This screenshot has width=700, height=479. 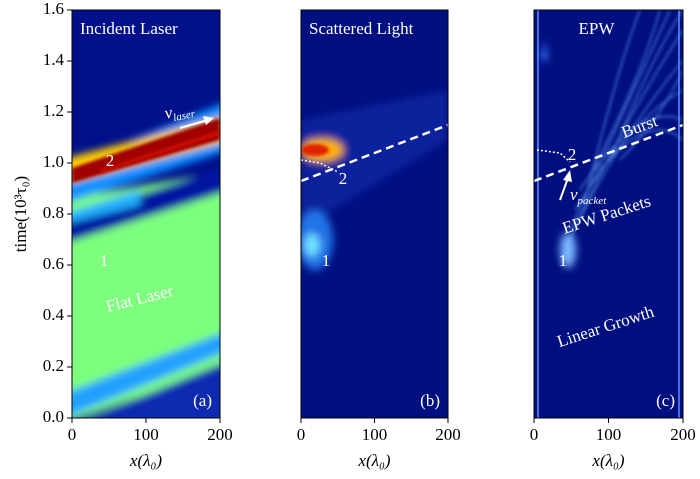 What do you see at coordinates (53, 263) in the screenshot?
I see `y-tick-label: 0.6` at bounding box center [53, 263].